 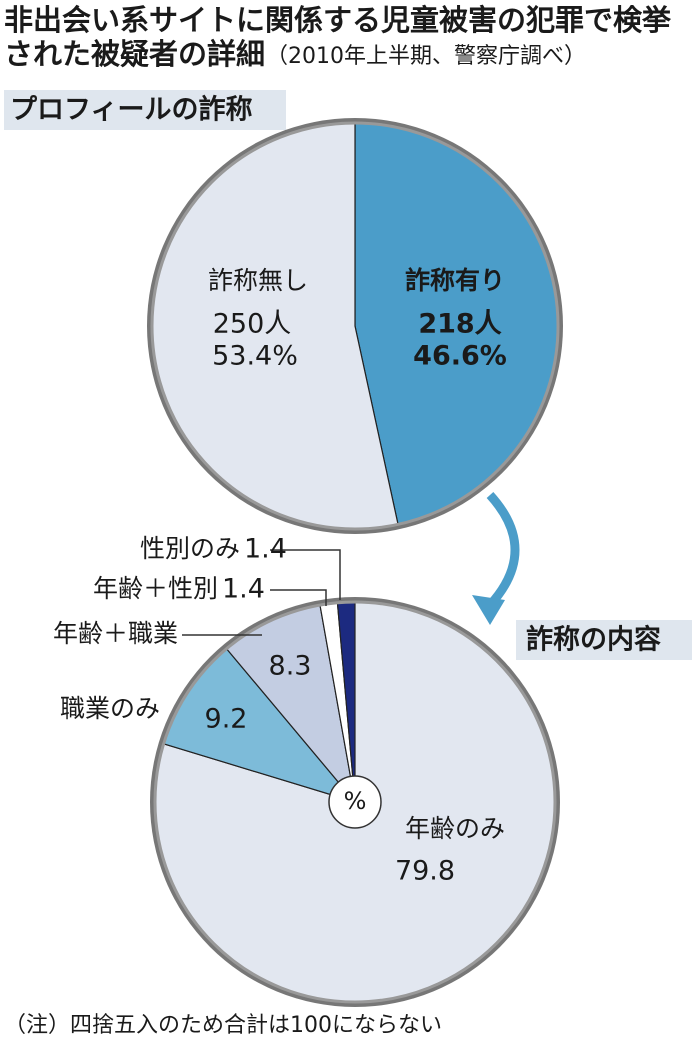 What do you see at coordinates (131, 110) in the screenshot?
I see `section-title: プロフィールの詐称` at bounding box center [131, 110].